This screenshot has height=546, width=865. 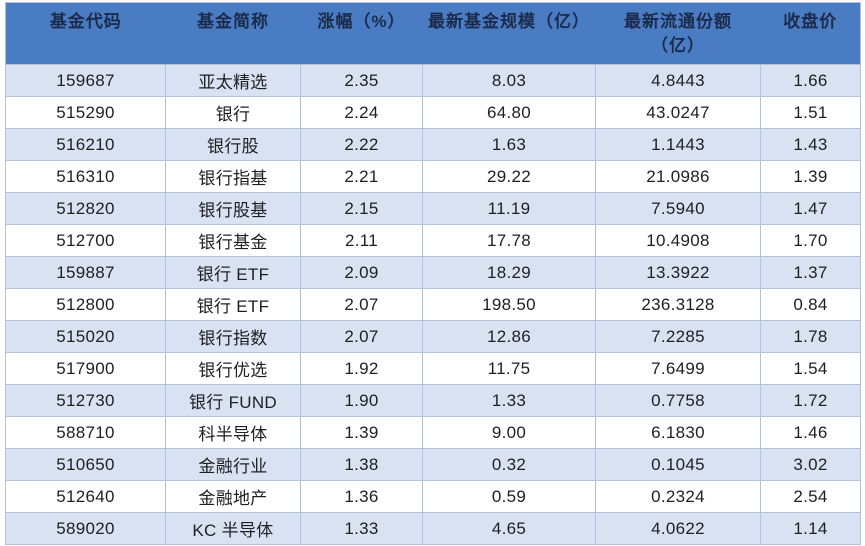 What do you see at coordinates (85, 400) in the screenshot?
I see `cell-fund-code: 512730` at bounding box center [85, 400].